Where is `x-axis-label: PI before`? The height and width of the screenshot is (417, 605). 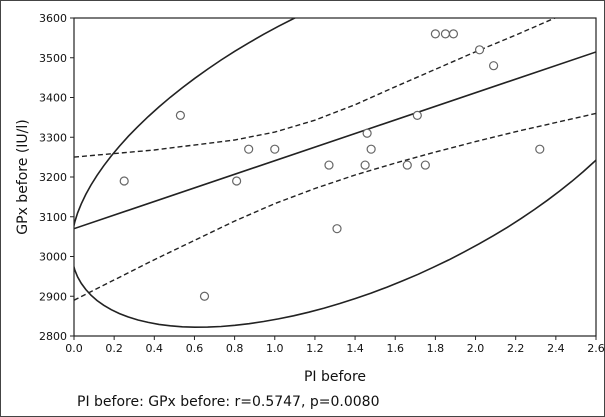
x-axis-label: PI before is located at coordinates (335, 377).